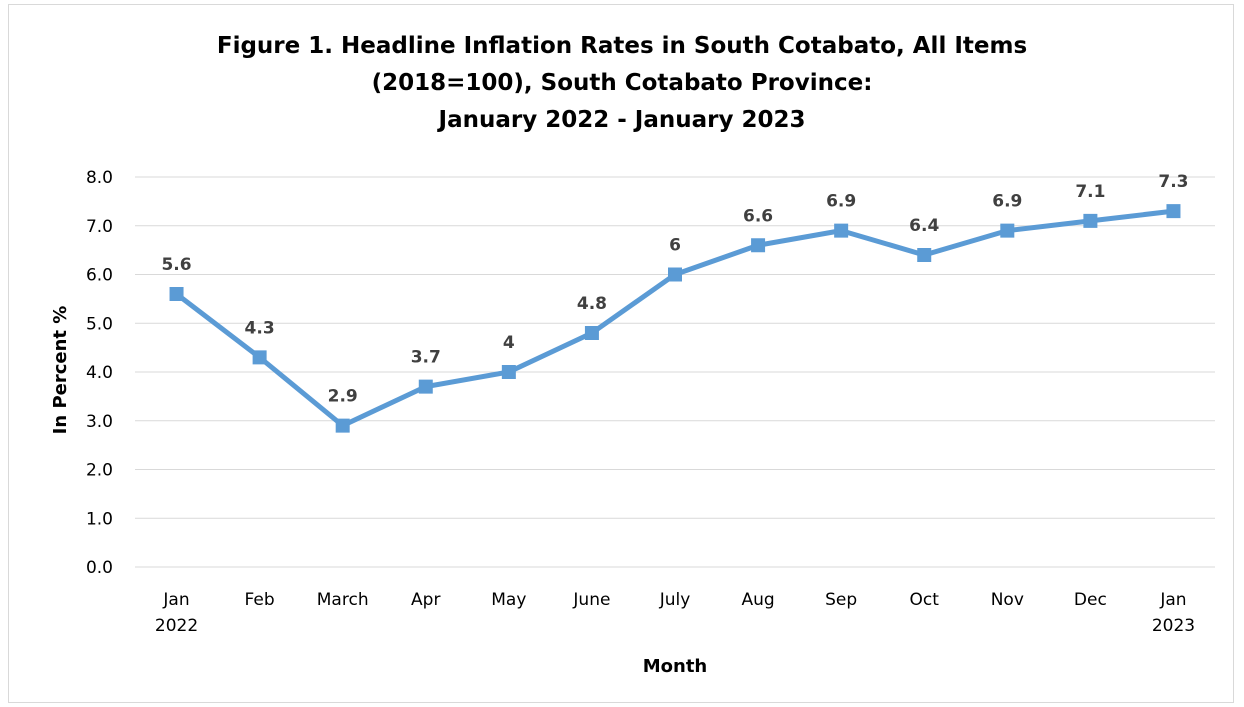 The width and height of the screenshot is (1244, 707). Describe the element at coordinates (426, 358) in the screenshot. I see `data-label: 3.7` at that location.